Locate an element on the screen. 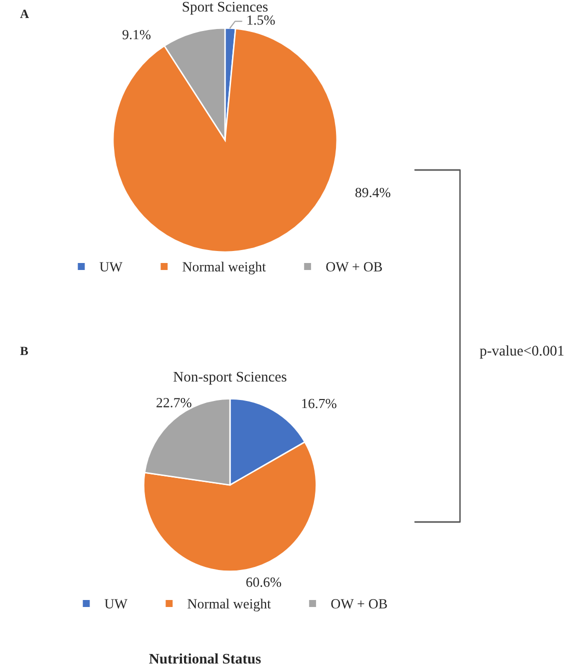 The height and width of the screenshot is (671, 581). data-label: 22.7% is located at coordinates (174, 403).